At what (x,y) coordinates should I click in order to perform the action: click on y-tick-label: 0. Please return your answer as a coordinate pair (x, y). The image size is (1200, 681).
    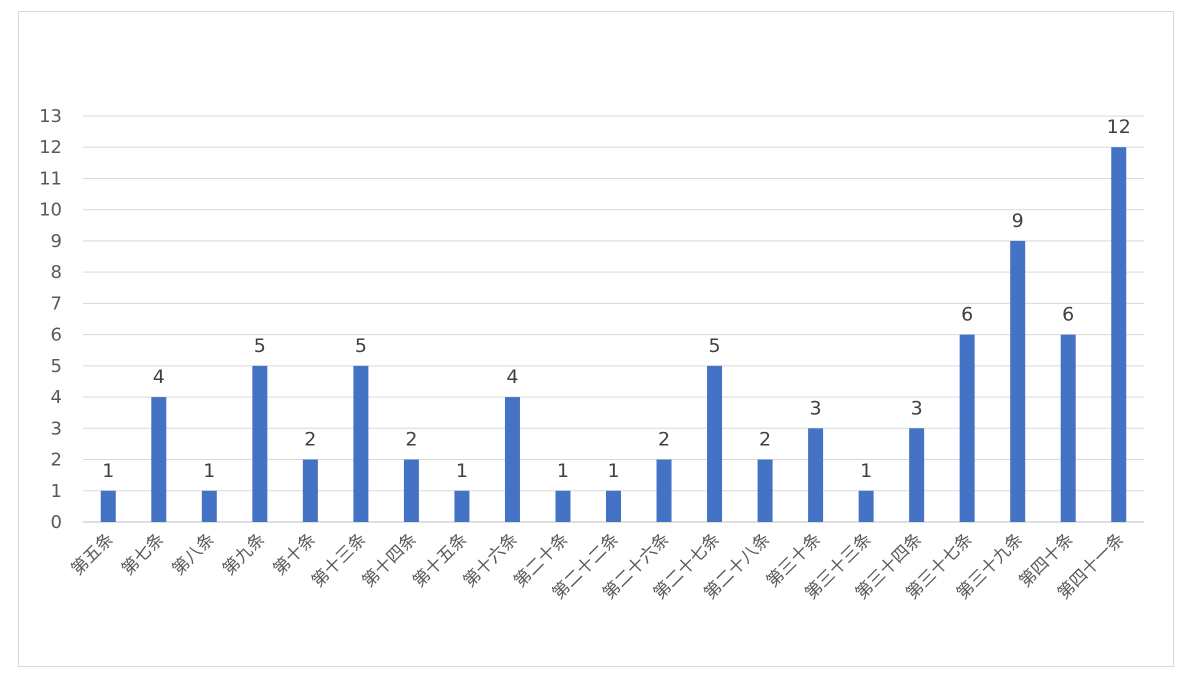
    Looking at the image, I should click on (56, 522).